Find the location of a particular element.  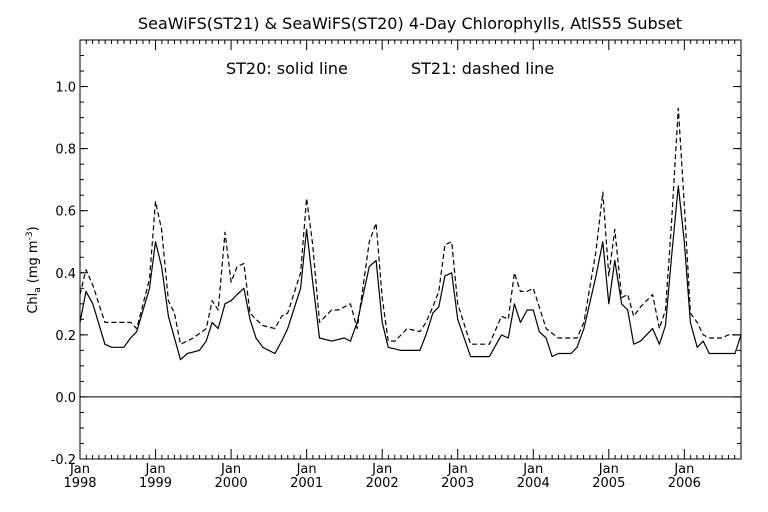

y-label-sub: a is located at coordinates (38, 290).